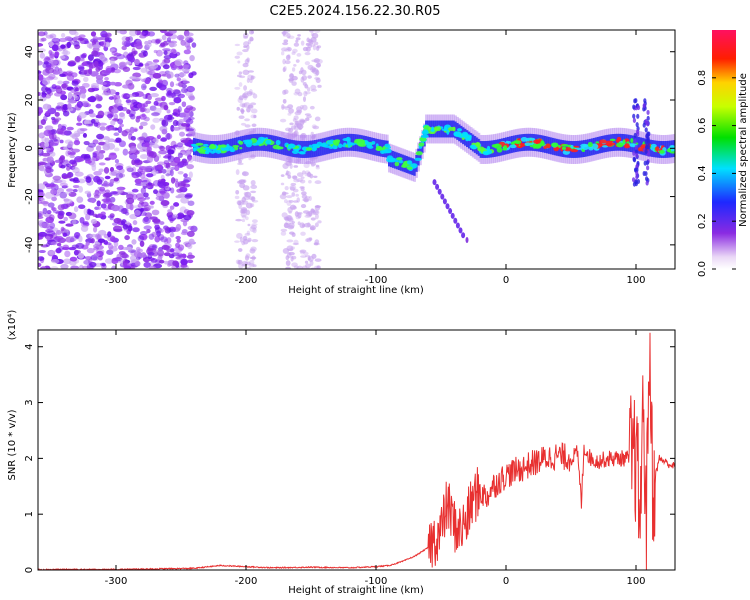 The width and height of the screenshot is (750, 600). I want to click on x-tick-label: -300, so click(116, 280).